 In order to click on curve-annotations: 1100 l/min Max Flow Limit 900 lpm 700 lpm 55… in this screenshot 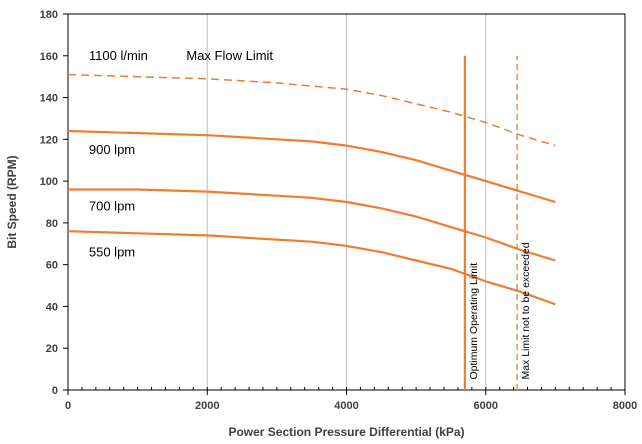, I will do `click(181, 153)`.